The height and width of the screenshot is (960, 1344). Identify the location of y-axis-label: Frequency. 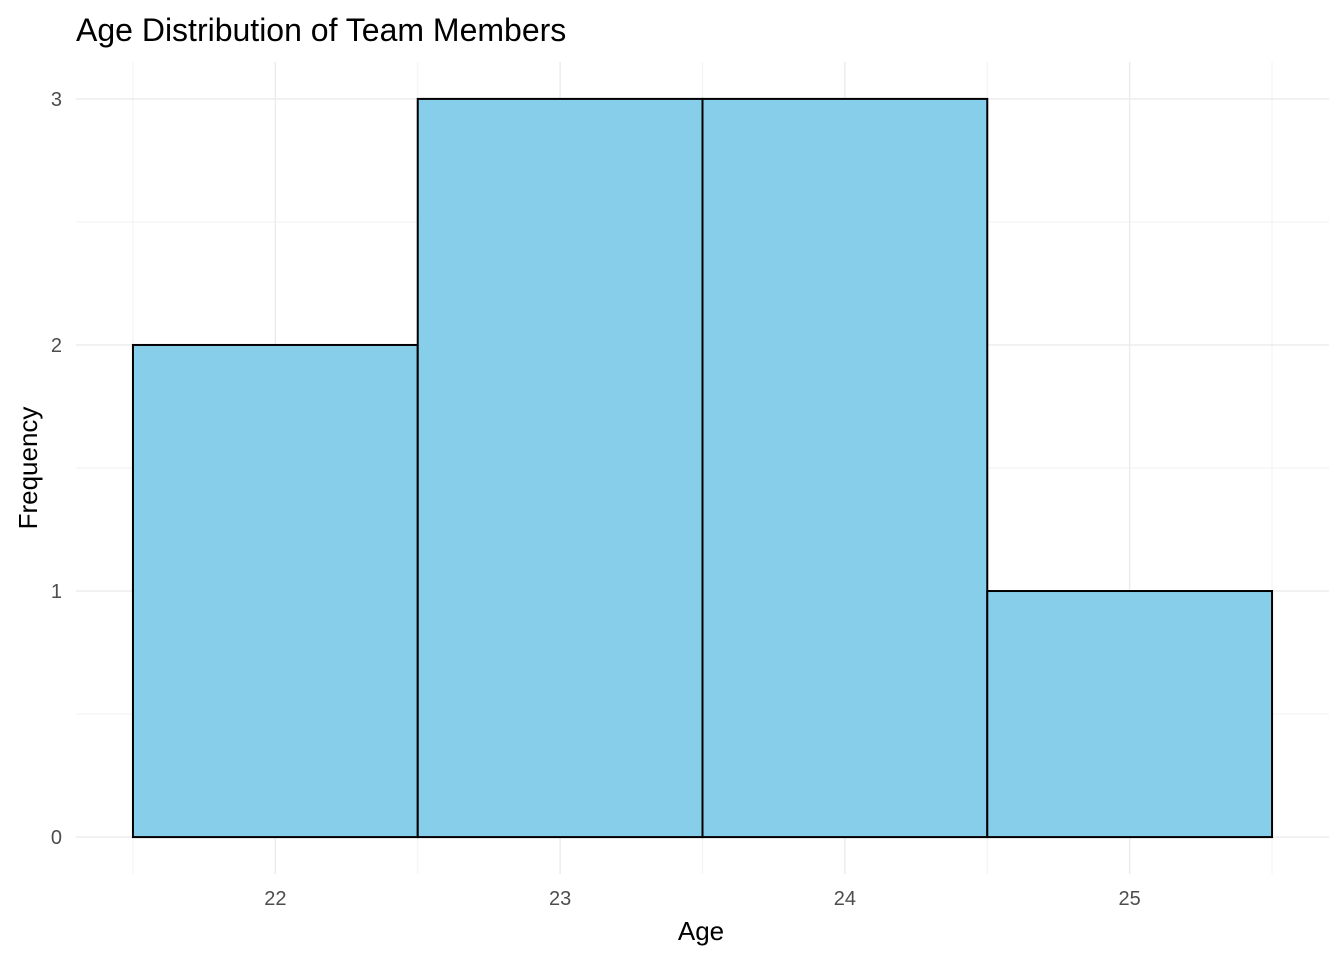
(28, 468).